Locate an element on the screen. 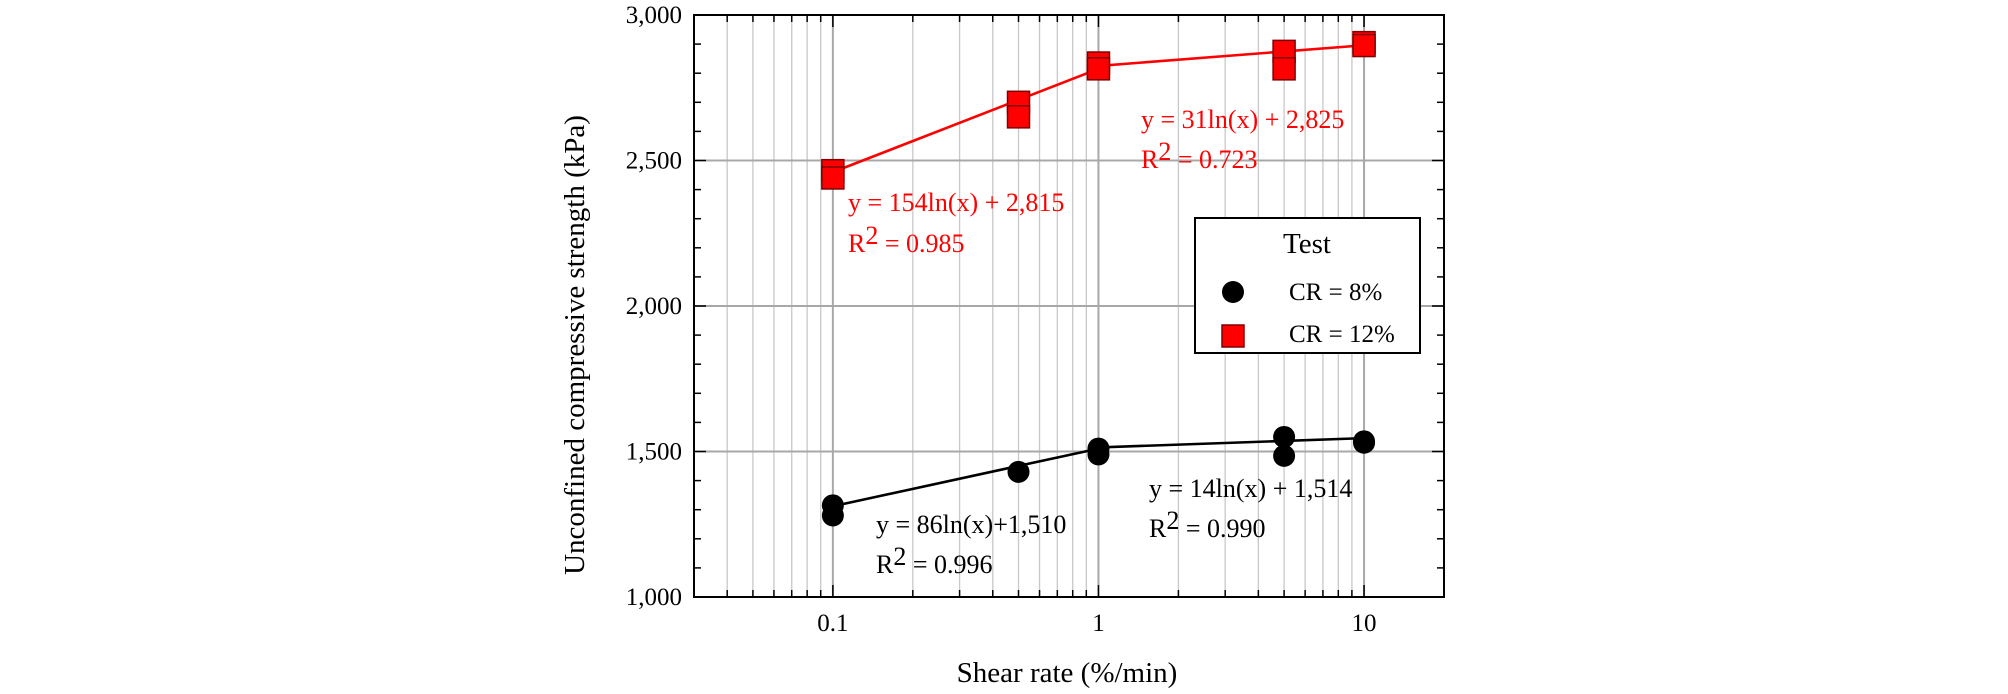 The height and width of the screenshot is (694, 2008). trendline-equation: y = 154ln(x) + 2,815 is located at coordinates (956, 202).